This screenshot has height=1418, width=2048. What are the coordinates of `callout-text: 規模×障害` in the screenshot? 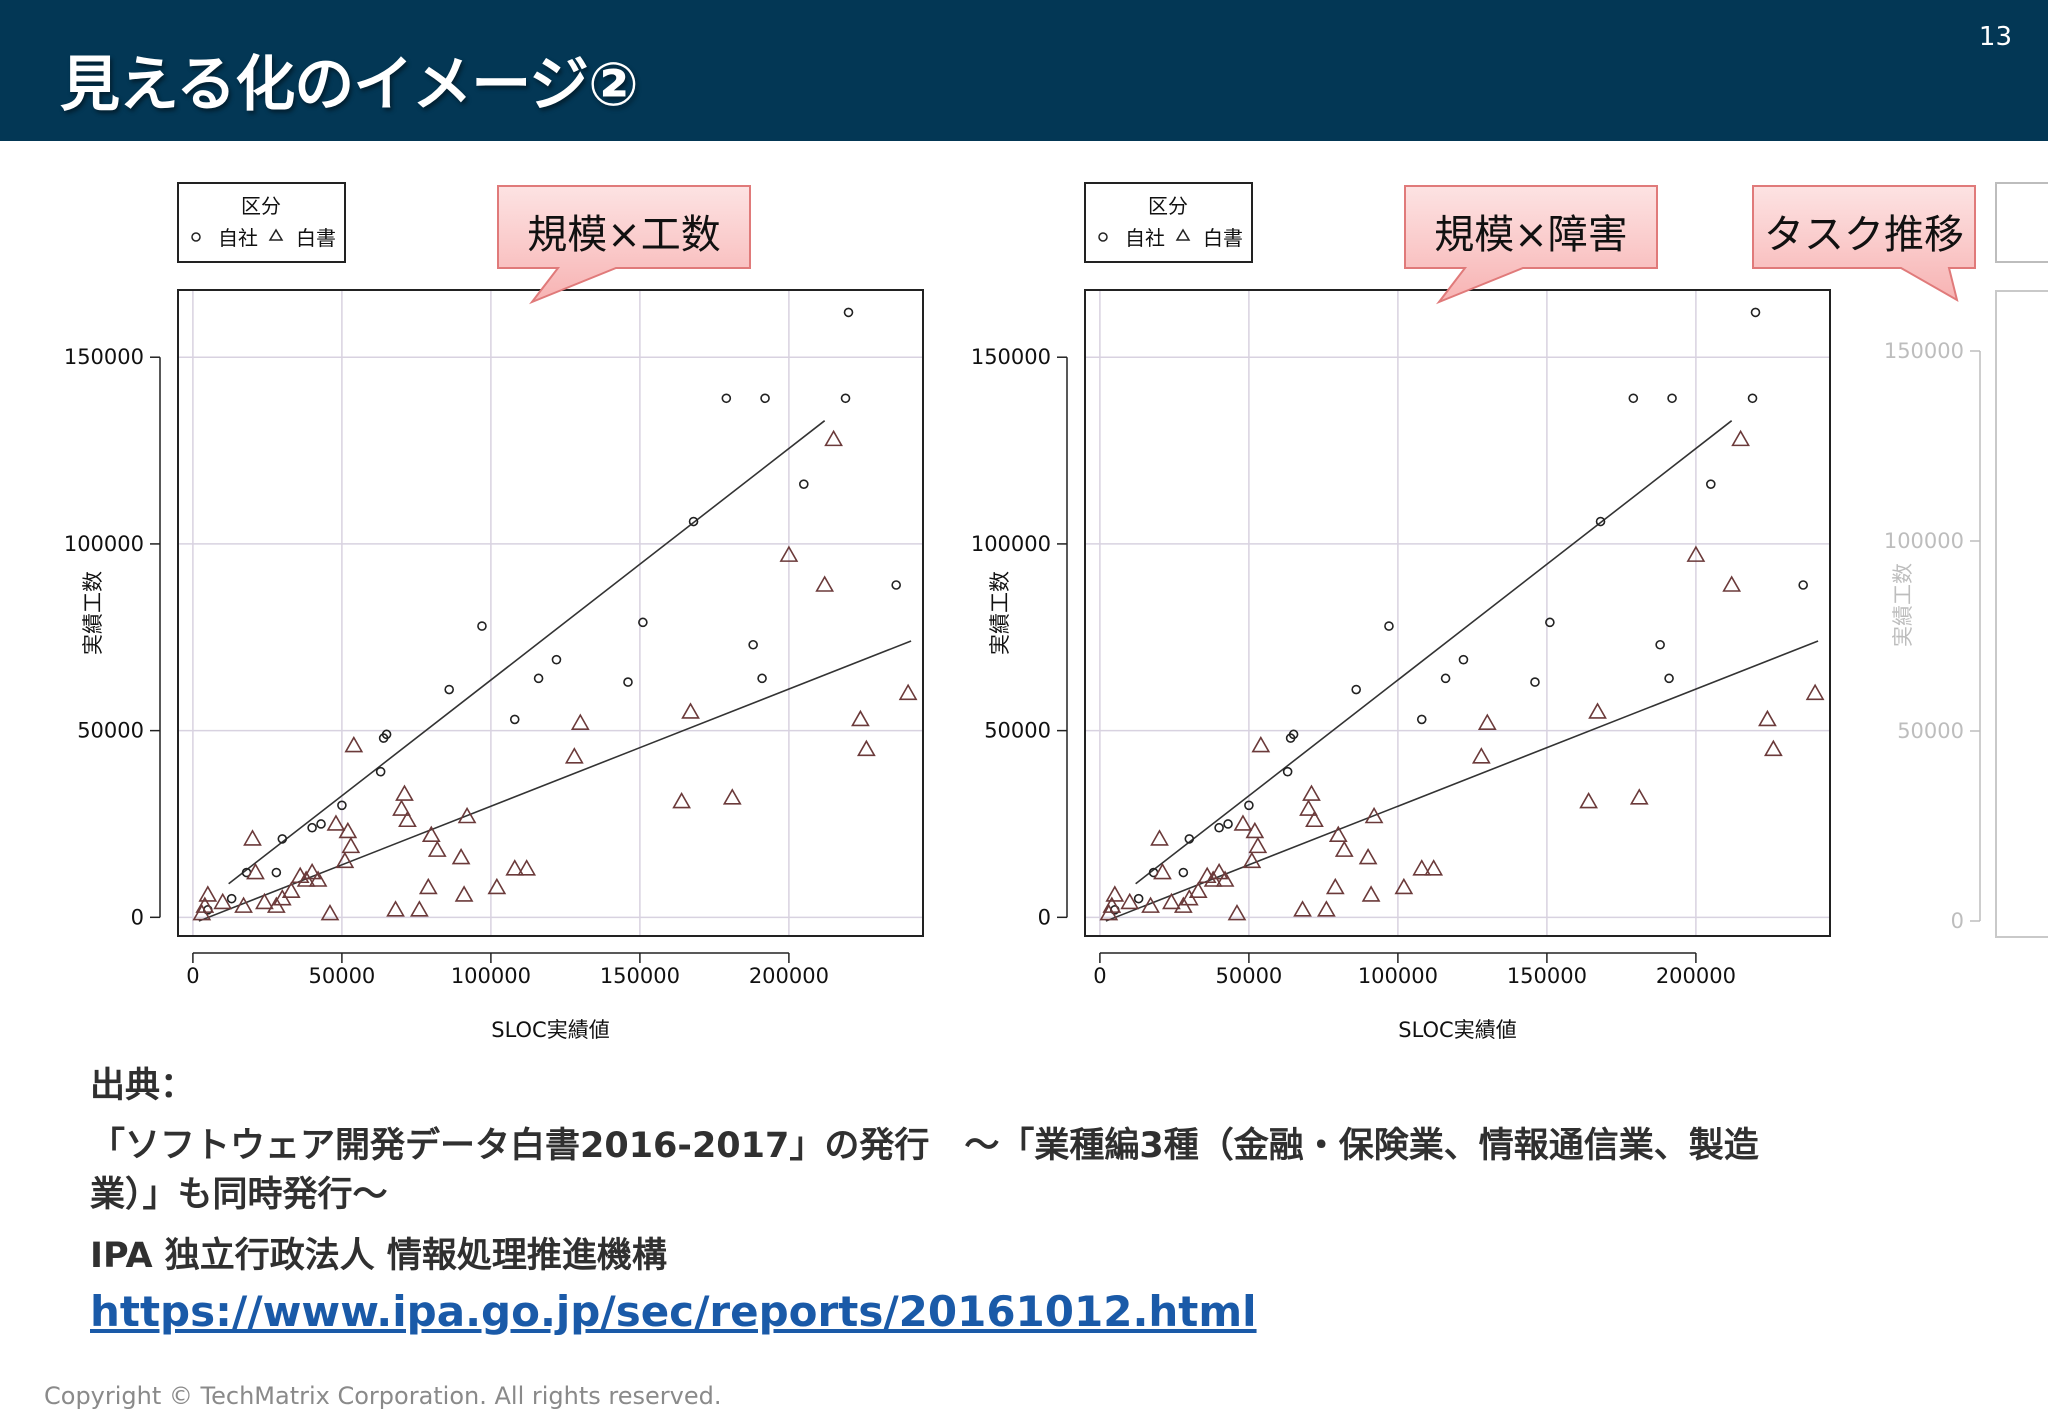 It's located at (1531, 235).